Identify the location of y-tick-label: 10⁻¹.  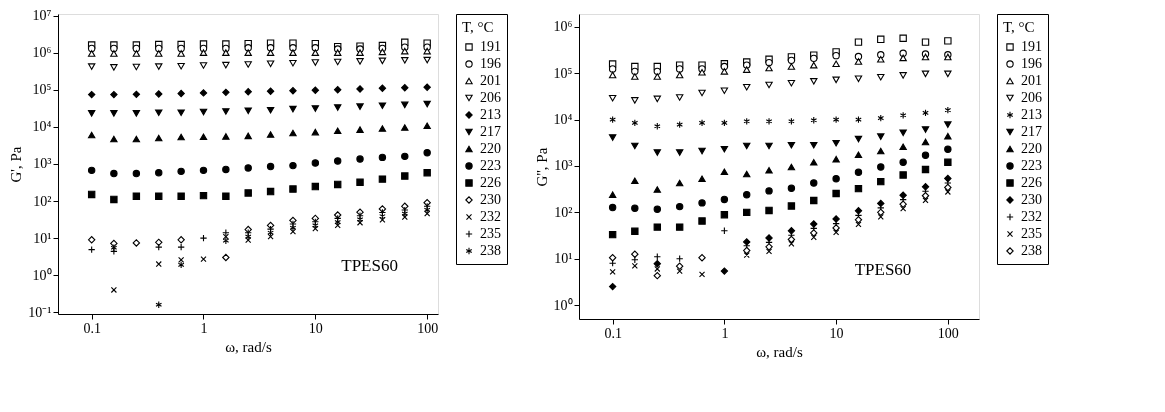
(40, 312).